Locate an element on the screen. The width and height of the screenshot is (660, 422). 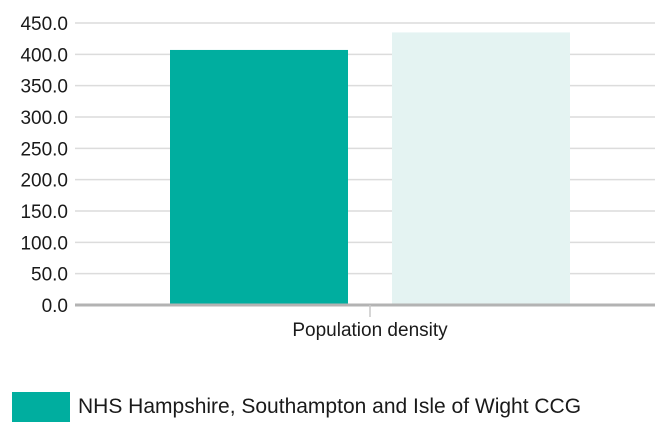
y-tick-label: 250.0 is located at coordinates (44, 149).